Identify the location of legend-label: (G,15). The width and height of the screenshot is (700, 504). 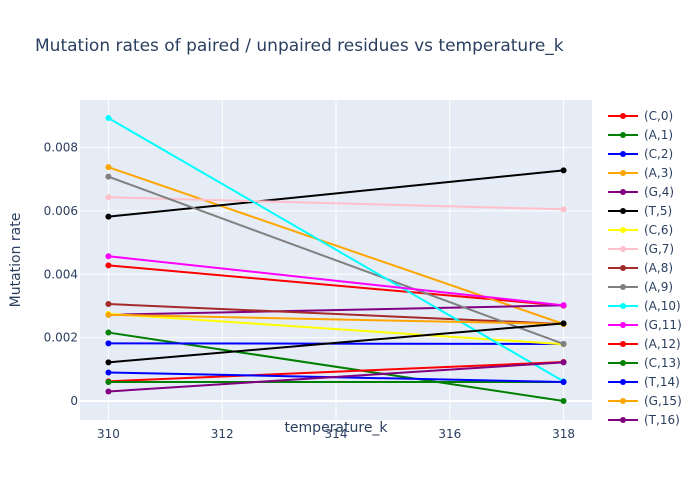
(663, 401).